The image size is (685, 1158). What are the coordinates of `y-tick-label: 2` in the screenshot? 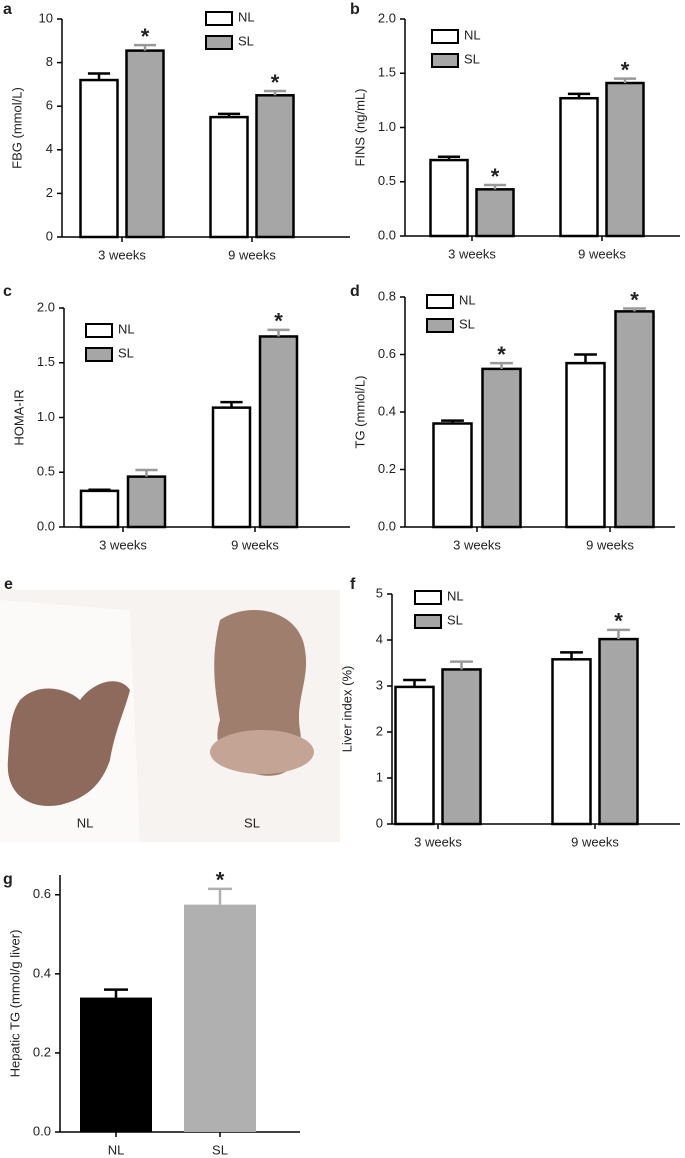 It's located at (379, 730).